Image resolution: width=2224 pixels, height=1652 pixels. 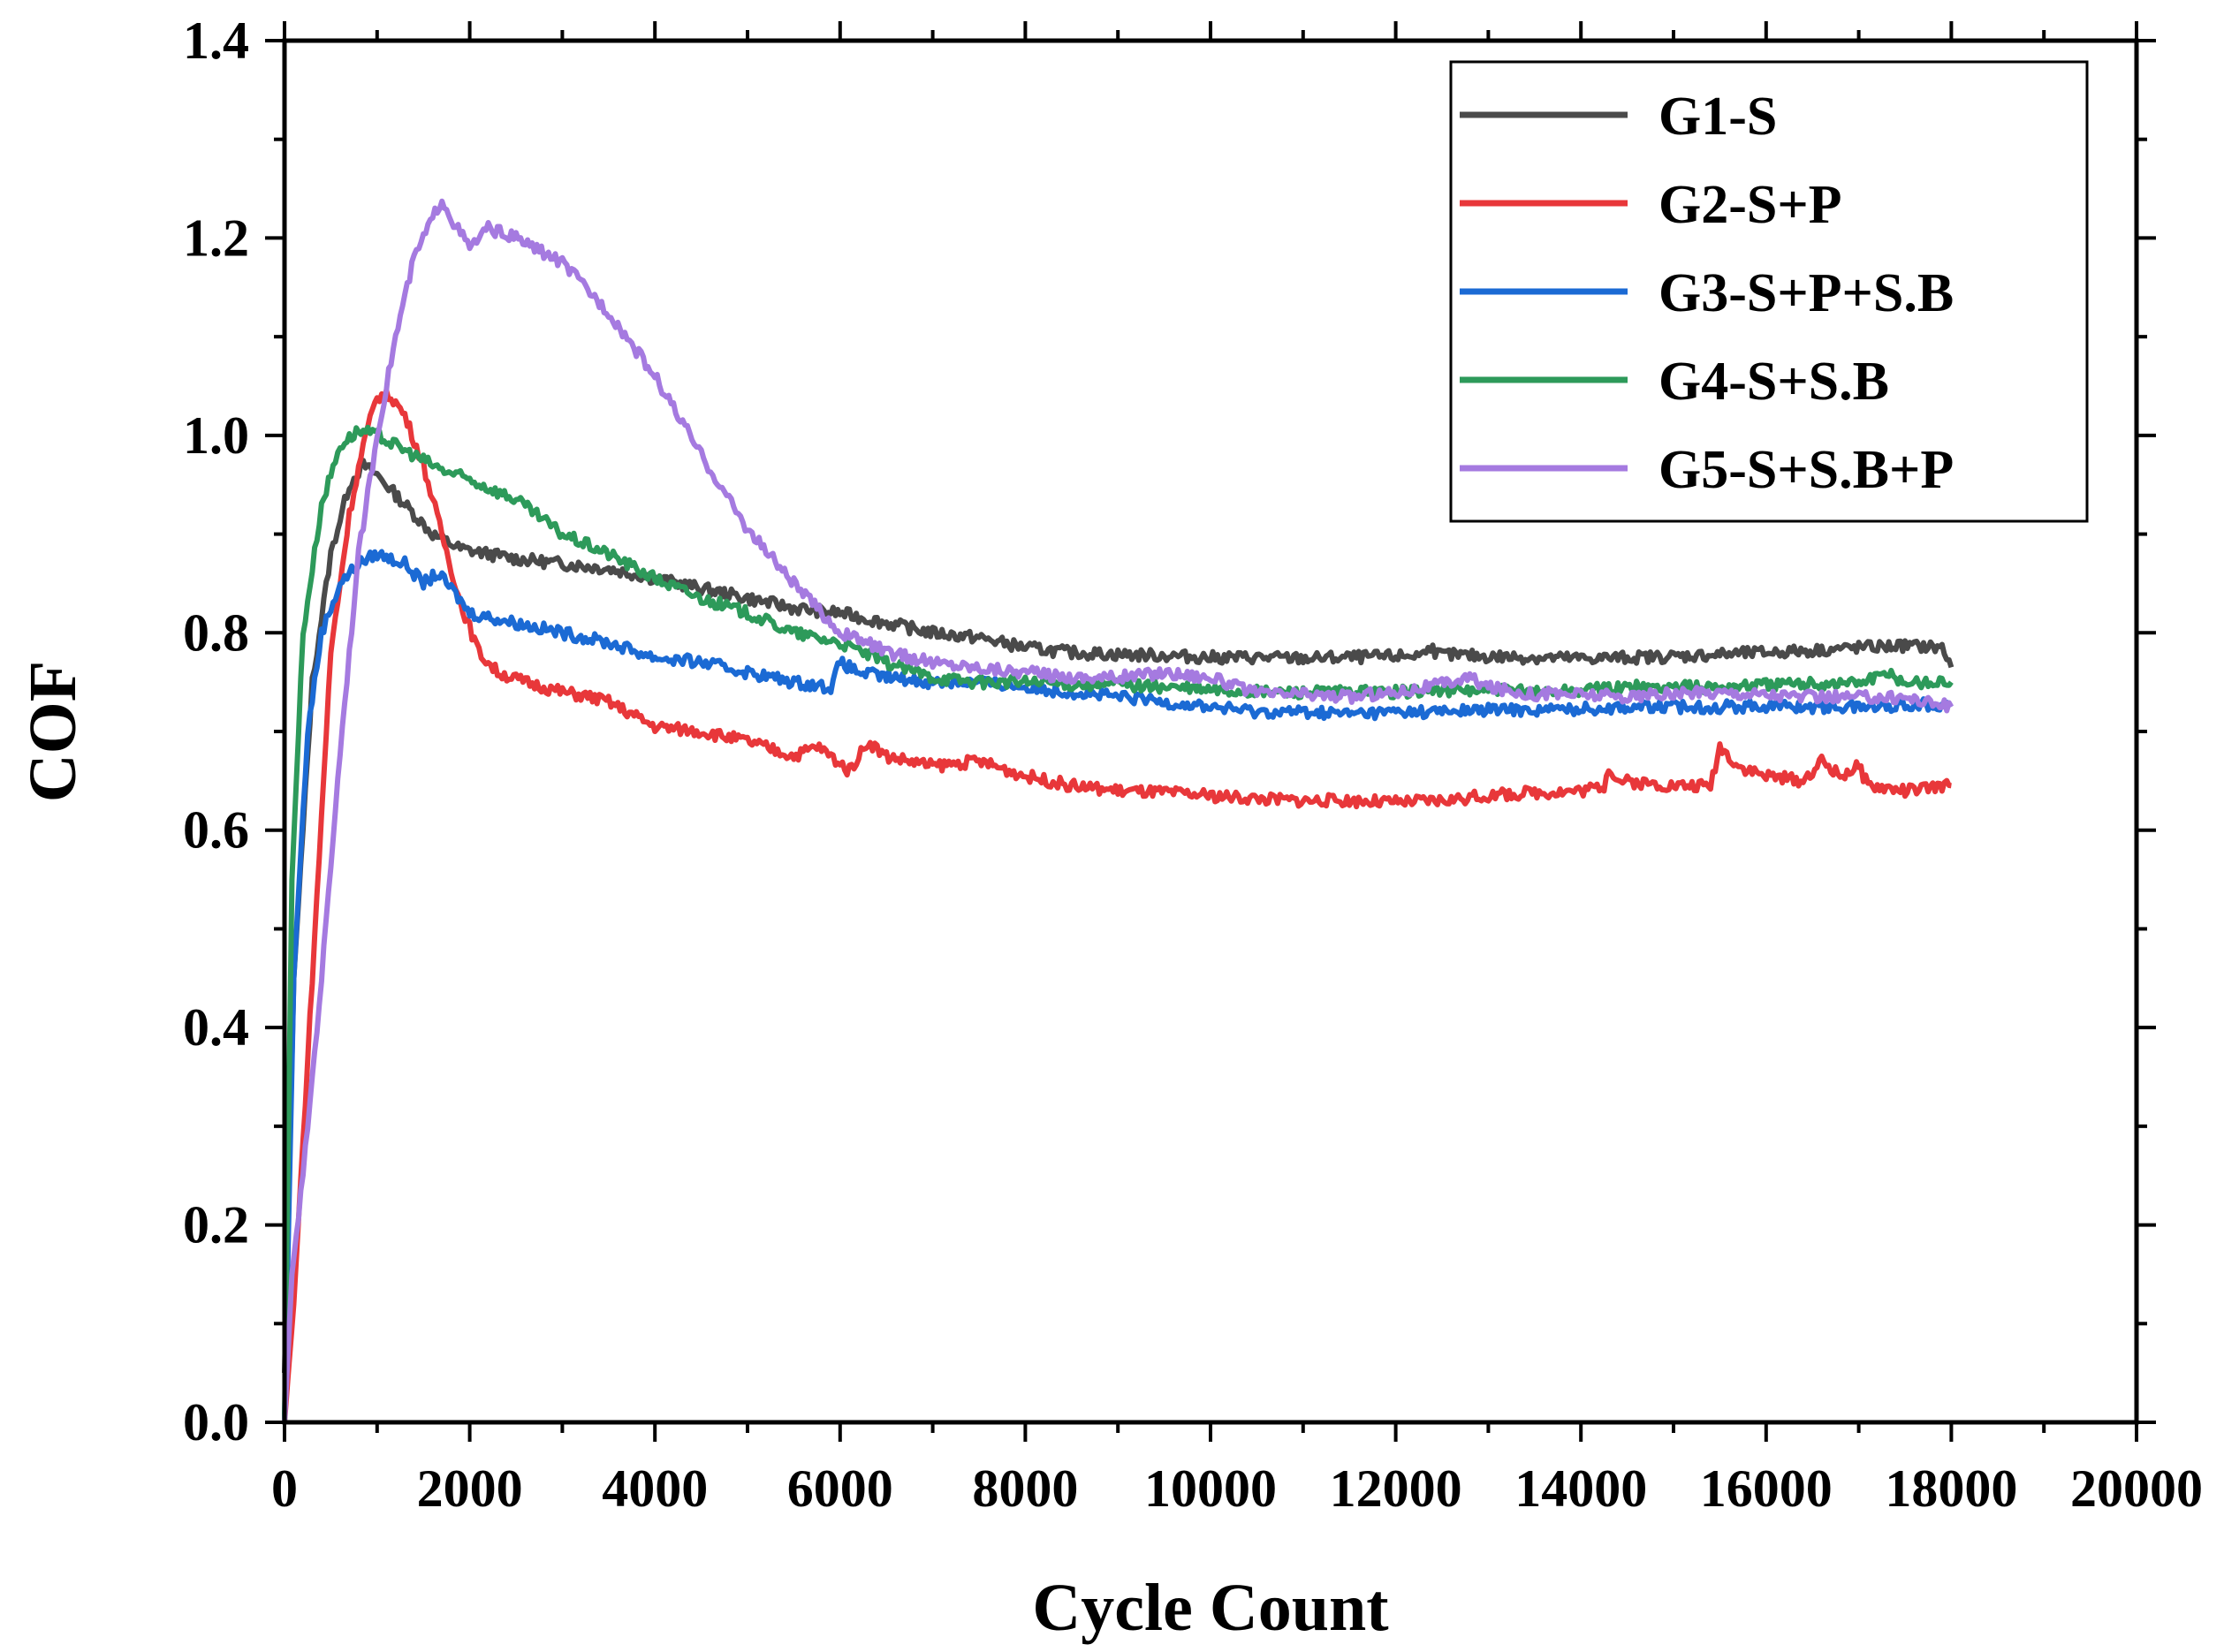 I want to click on x-axis-title: Cycle Count, so click(x=1210, y=1608).